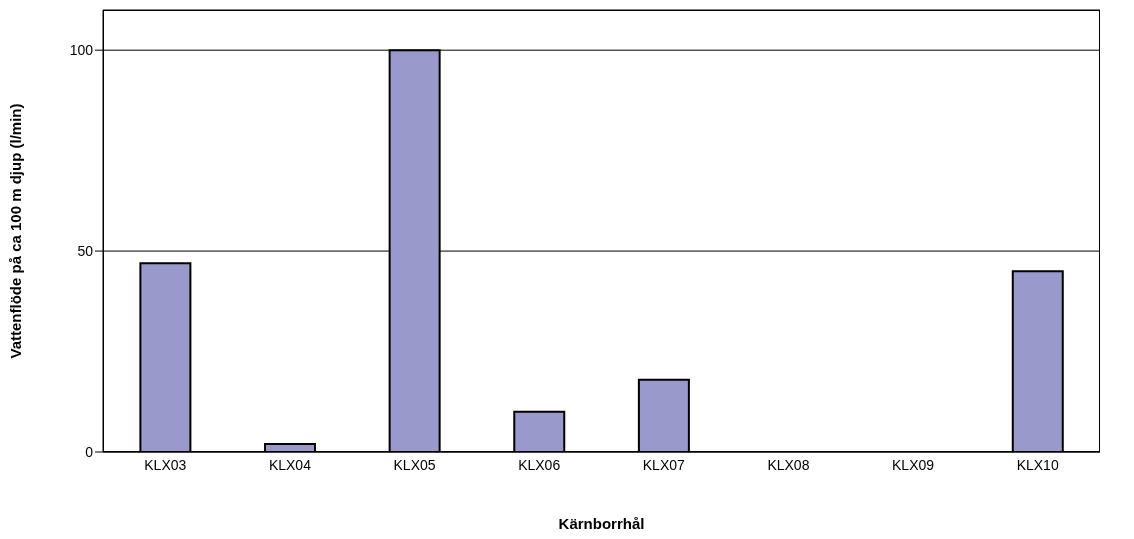  What do you see at coordinates (788, 464) in the screenshot?
I see `x-tick-label: KLX08` at bounding box center [788, 464].